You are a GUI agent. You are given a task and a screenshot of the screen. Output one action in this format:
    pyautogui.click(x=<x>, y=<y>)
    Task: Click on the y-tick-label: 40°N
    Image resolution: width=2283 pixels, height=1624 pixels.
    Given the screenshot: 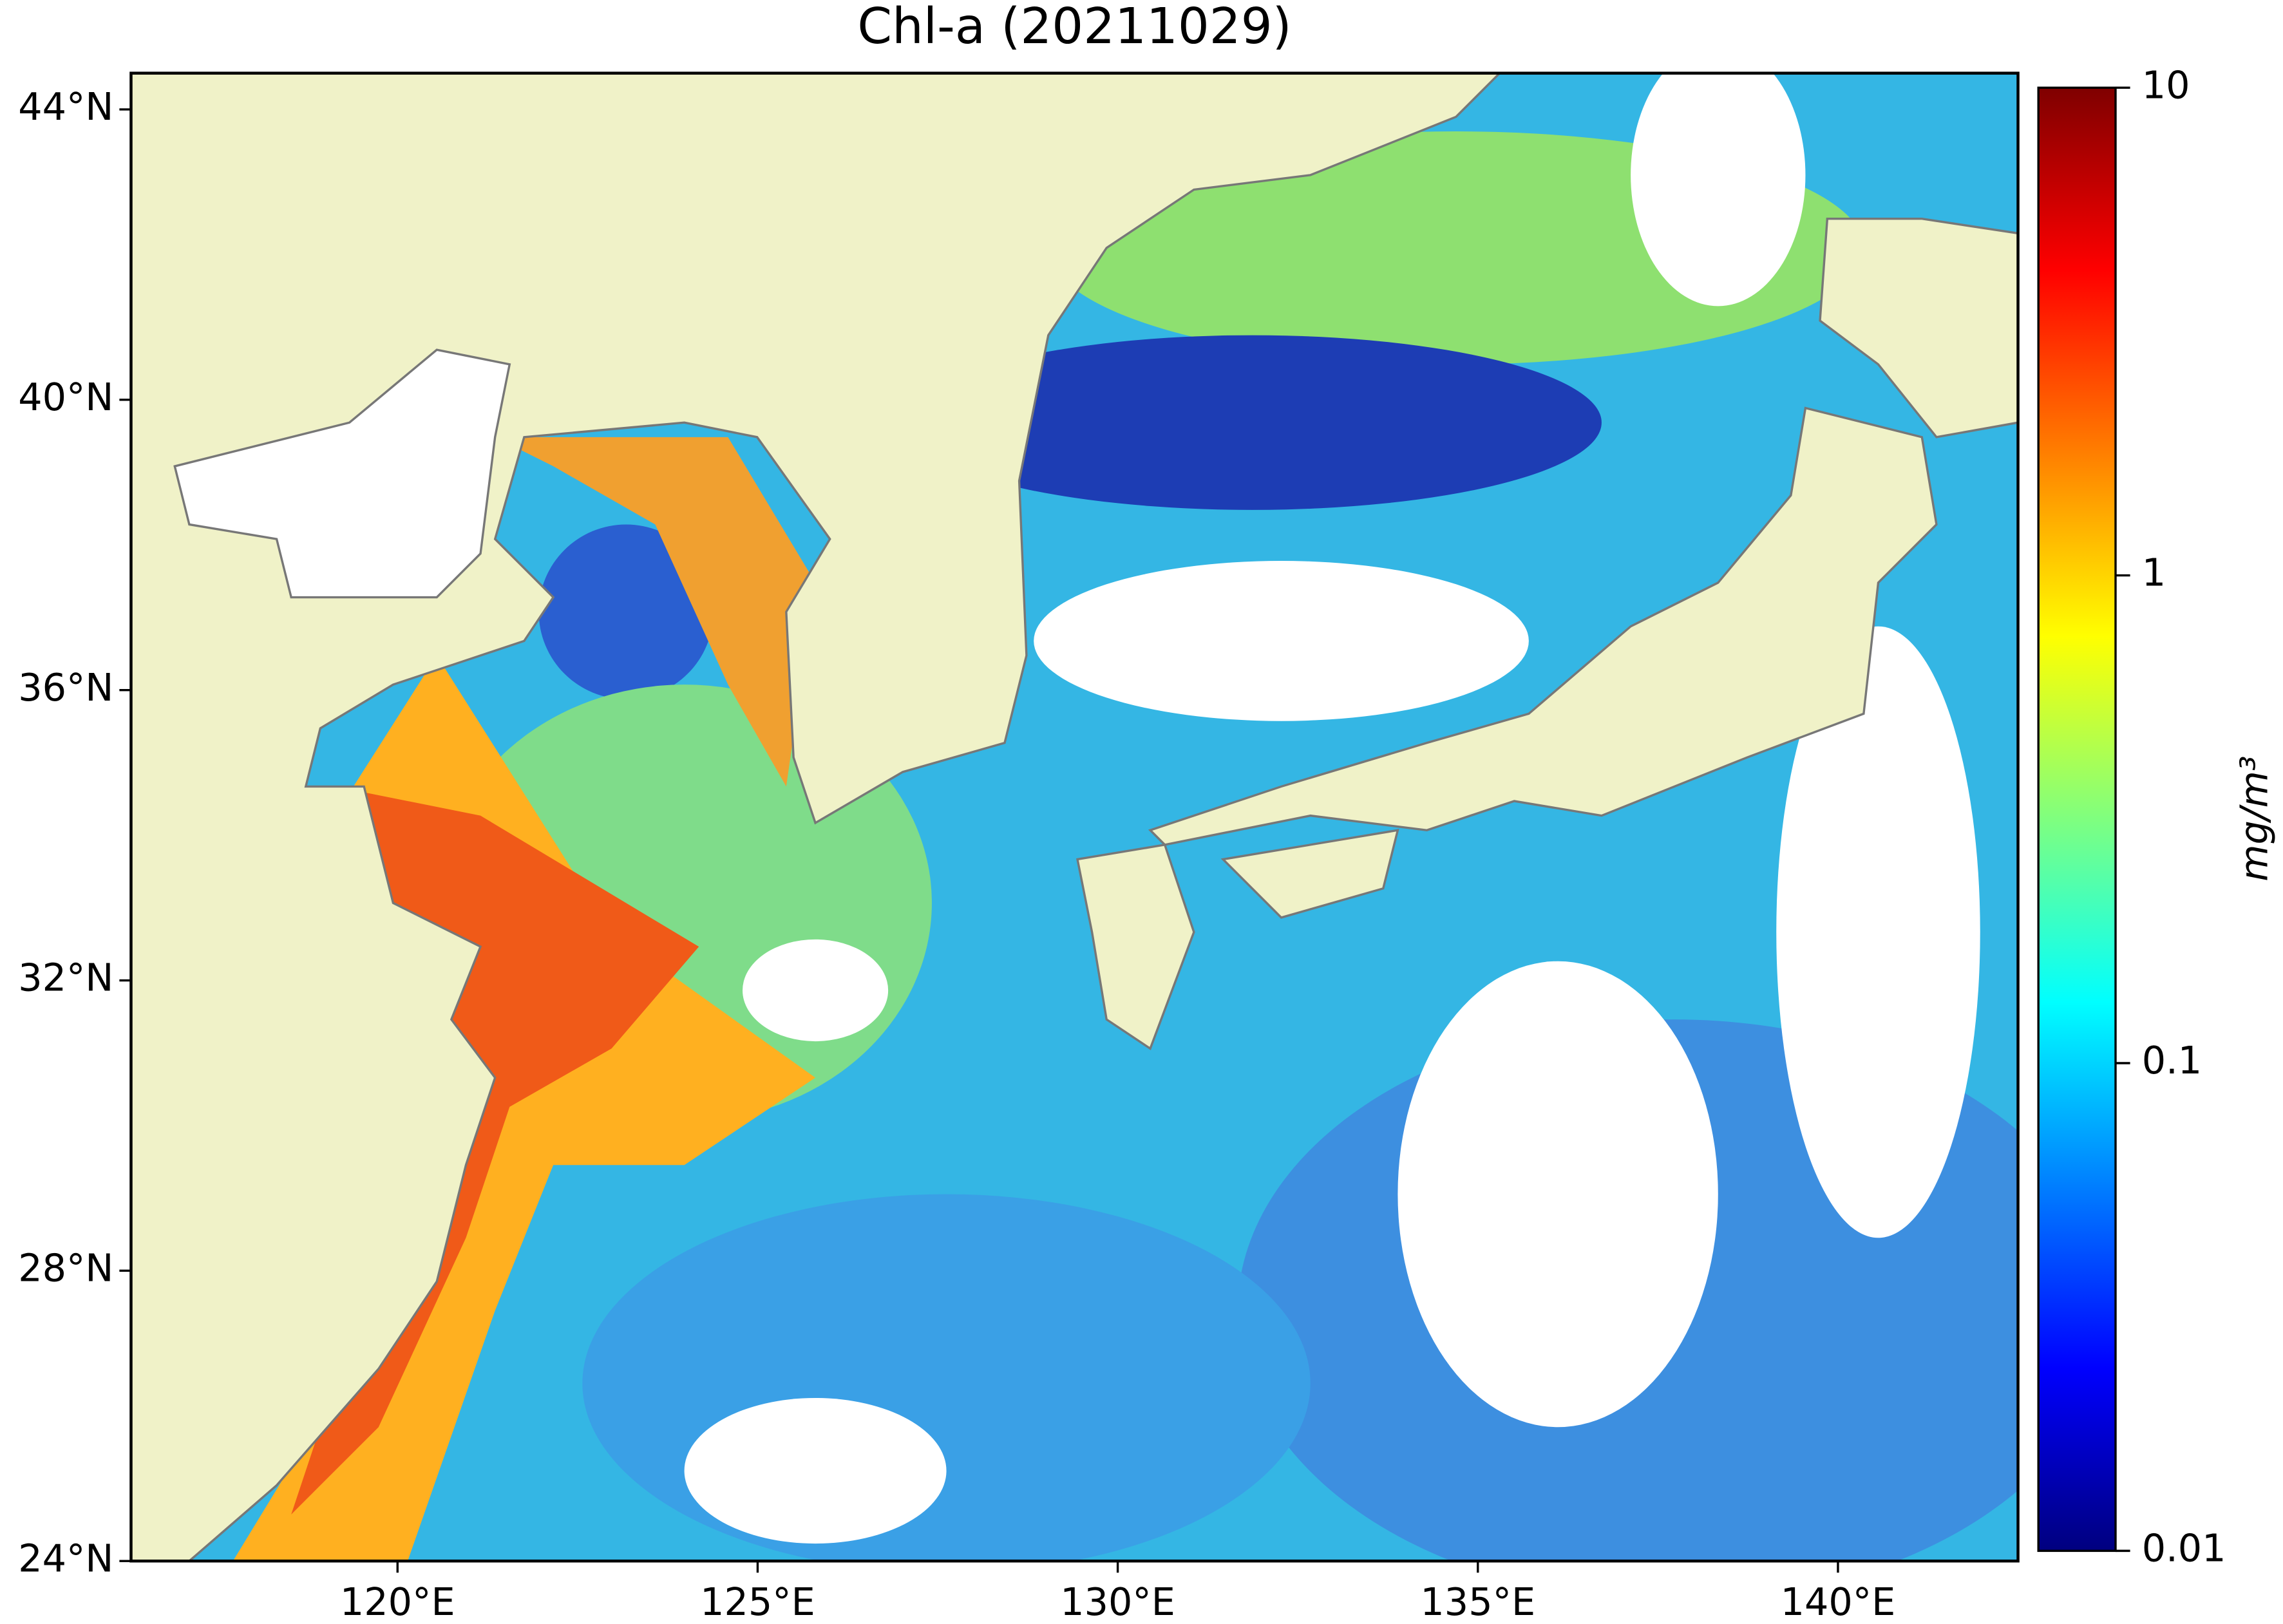 What is the action you would take?
    pyautogui.click(x=65, y=397)
    